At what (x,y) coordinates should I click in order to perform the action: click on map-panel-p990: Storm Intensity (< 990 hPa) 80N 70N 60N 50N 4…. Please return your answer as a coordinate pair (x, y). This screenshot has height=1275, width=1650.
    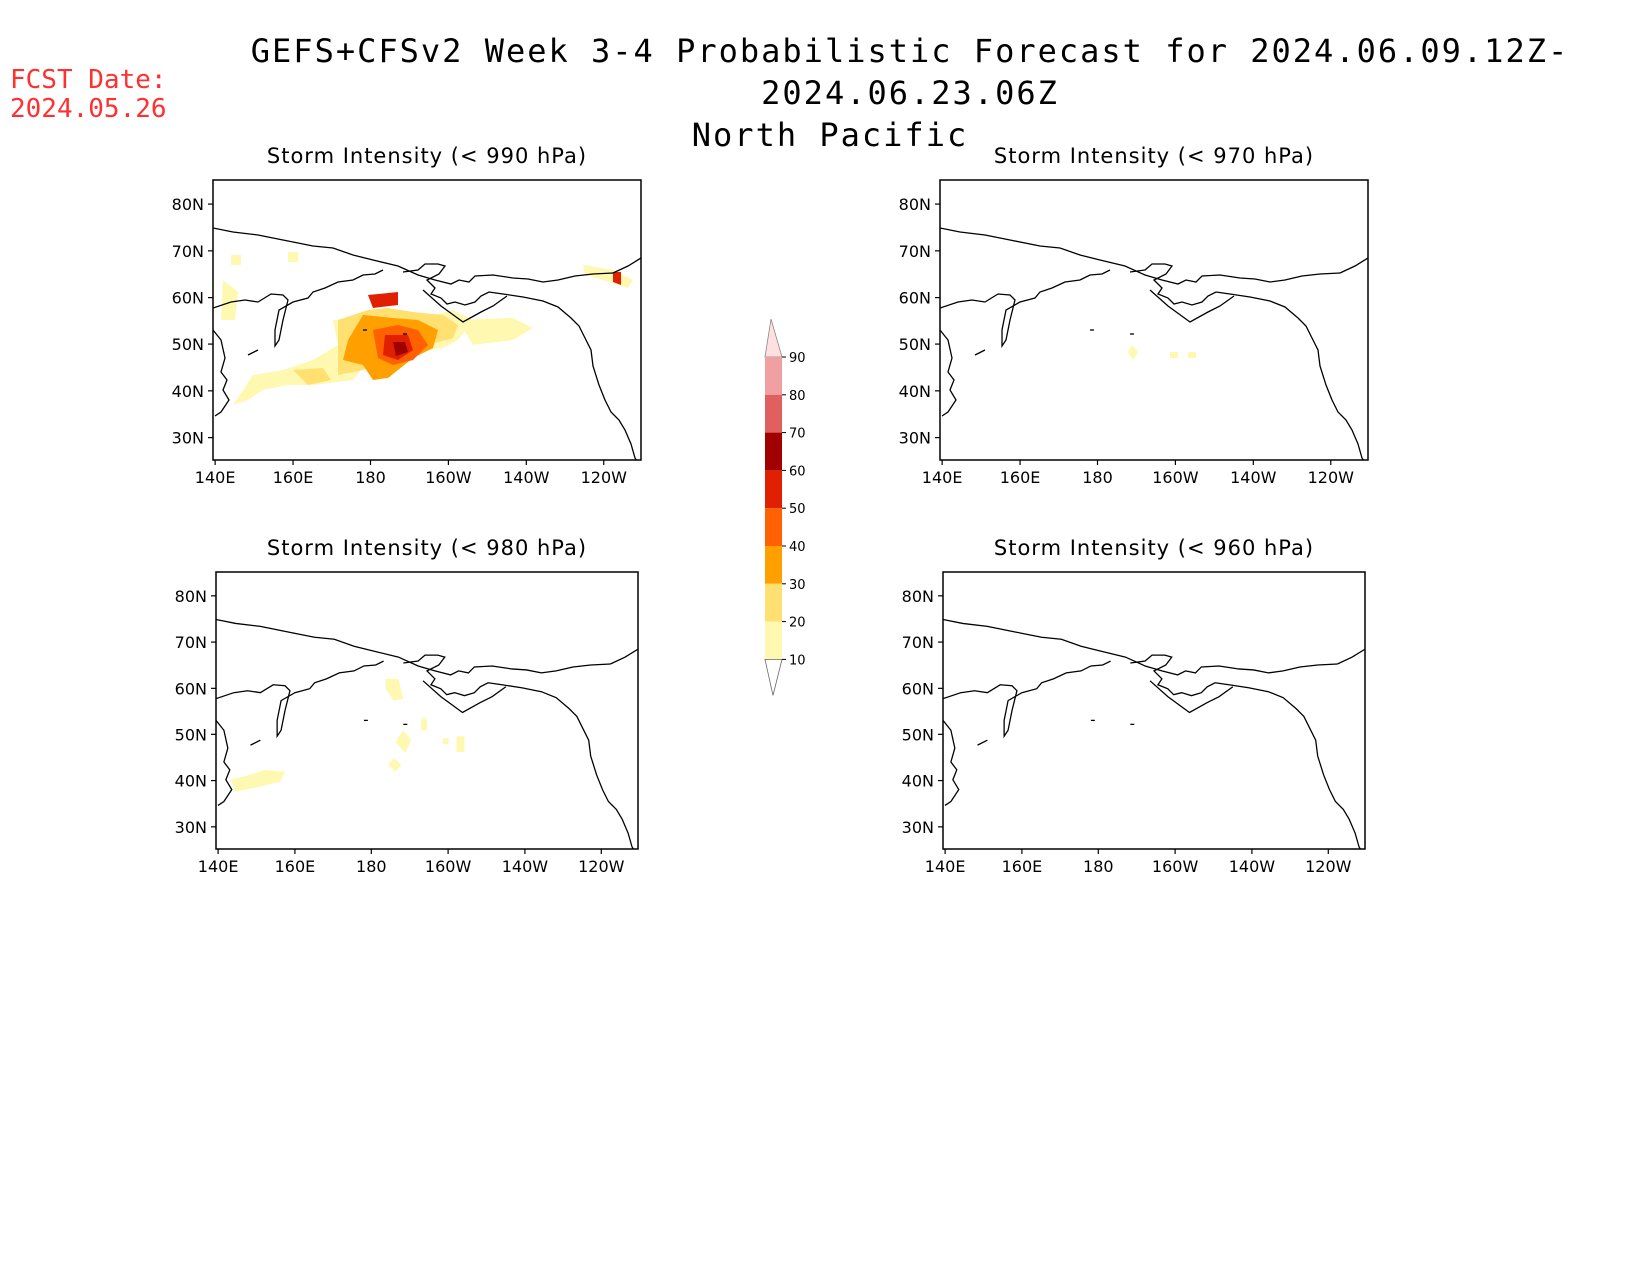
    Looking at the image, I should click on (407, 315).